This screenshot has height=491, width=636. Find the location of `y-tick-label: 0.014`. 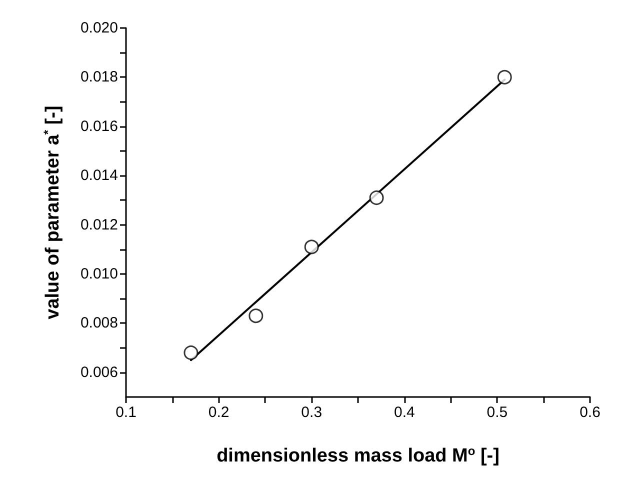

y-tick-label: 0.014 is located at coordinates (99, 175).